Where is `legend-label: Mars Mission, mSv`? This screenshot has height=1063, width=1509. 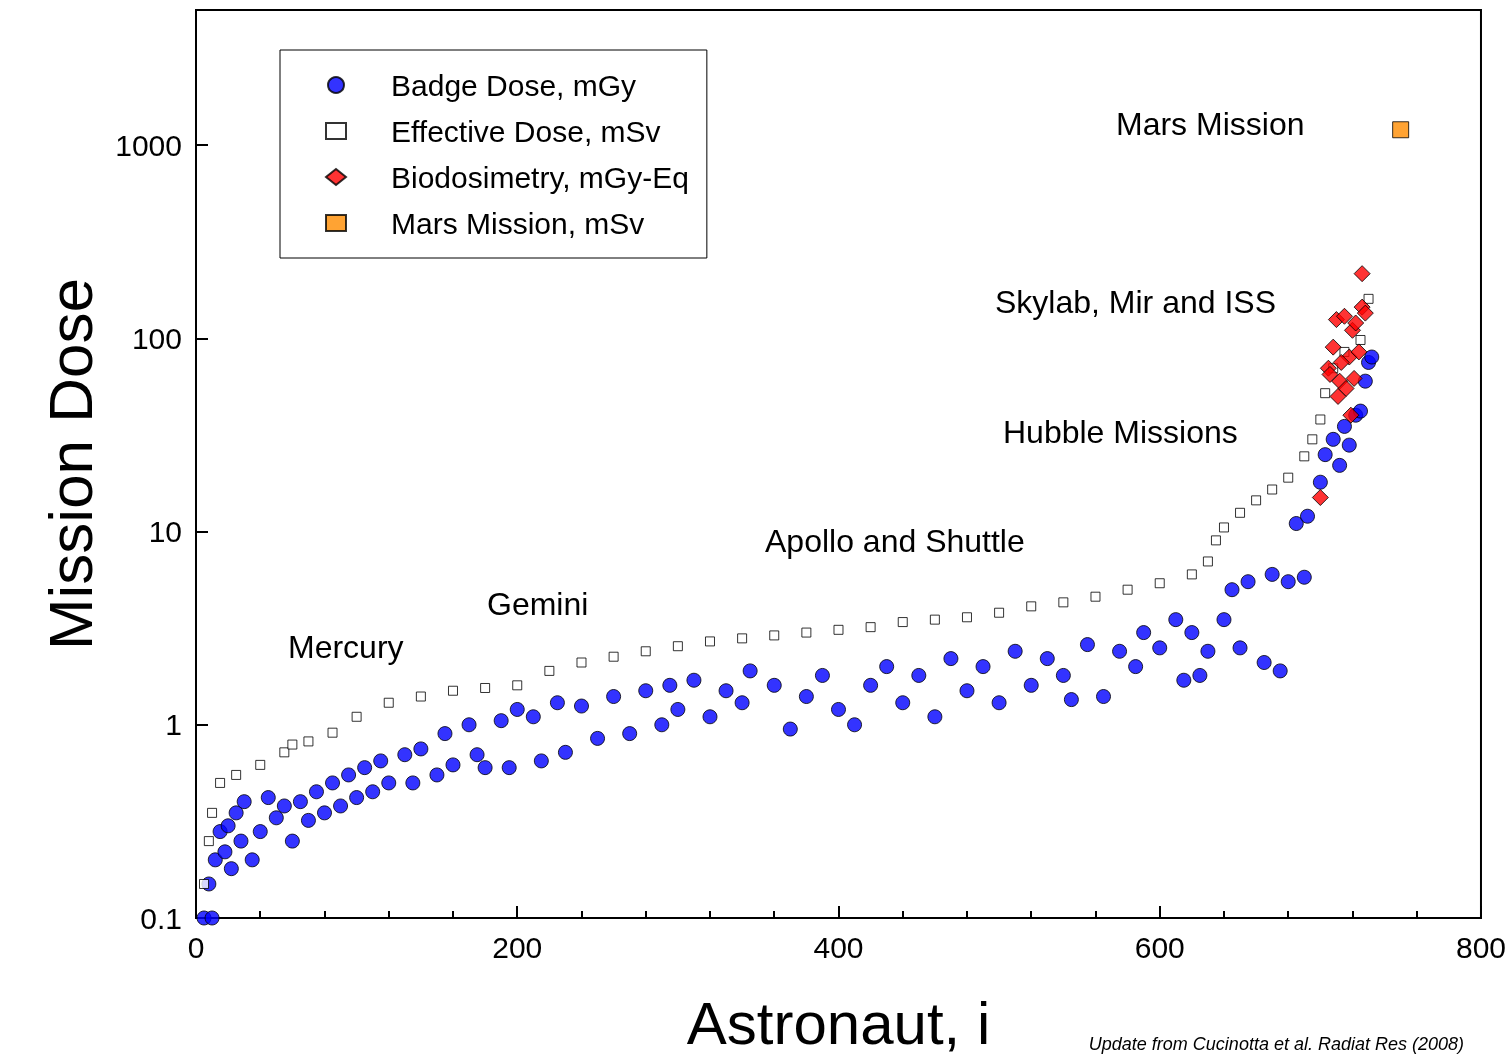 legend-label: Mars Mission, mSv is located at coordinates (518, 223).